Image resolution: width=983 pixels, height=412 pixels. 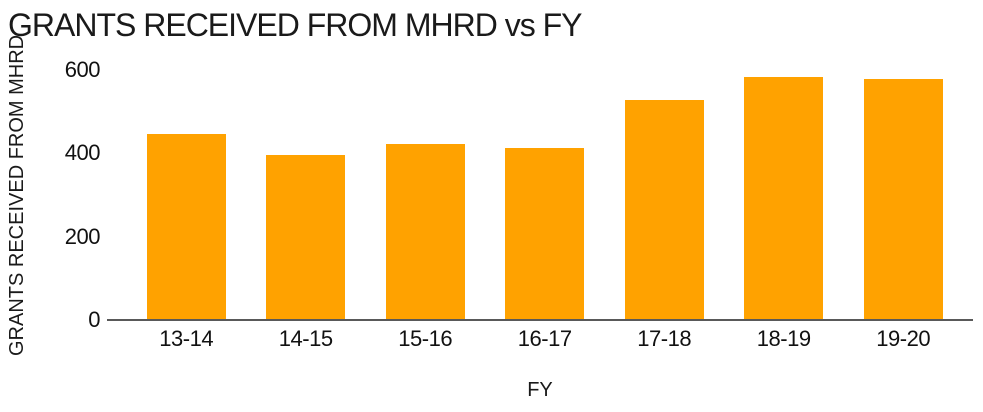 I want to click on x-axis-title: FY, so click(x=540, y=390).